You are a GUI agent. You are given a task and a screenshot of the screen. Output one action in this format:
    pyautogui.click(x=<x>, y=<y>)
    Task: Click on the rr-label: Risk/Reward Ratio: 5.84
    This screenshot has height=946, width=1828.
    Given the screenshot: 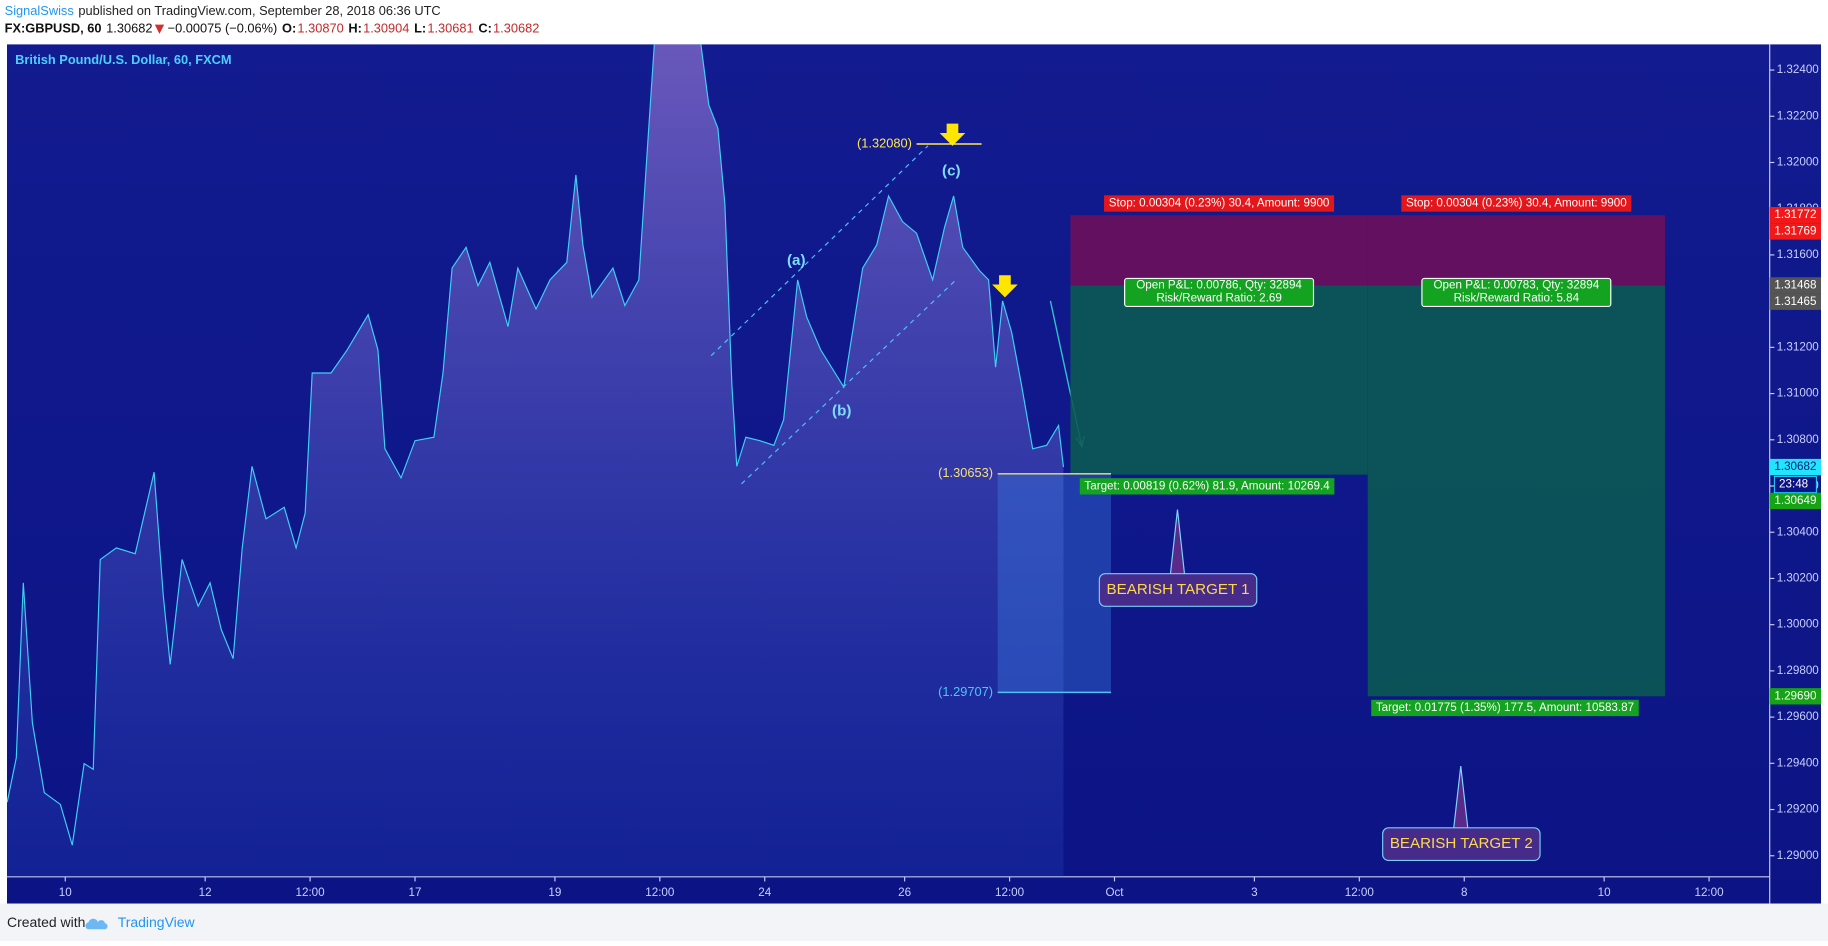 What is the action you would take?
    pyautogui.click(x=1517, y=297)
    